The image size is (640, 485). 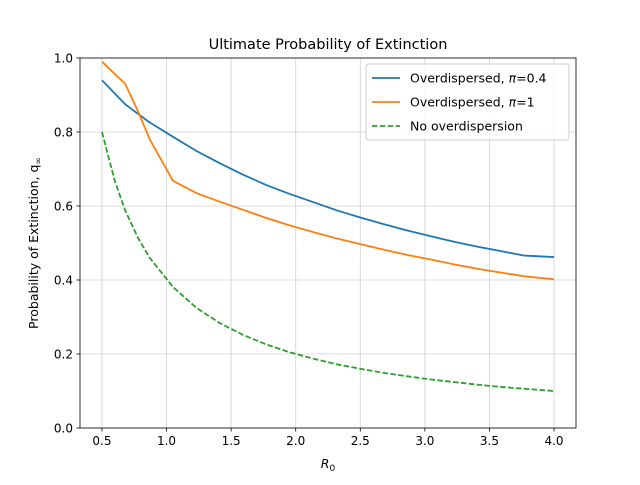 What do you see at coordinates (459, 102) in the screenshot?
I see `legend-label-pi-1-prefix: Overdispersed,` at bounding box center [459, 102].